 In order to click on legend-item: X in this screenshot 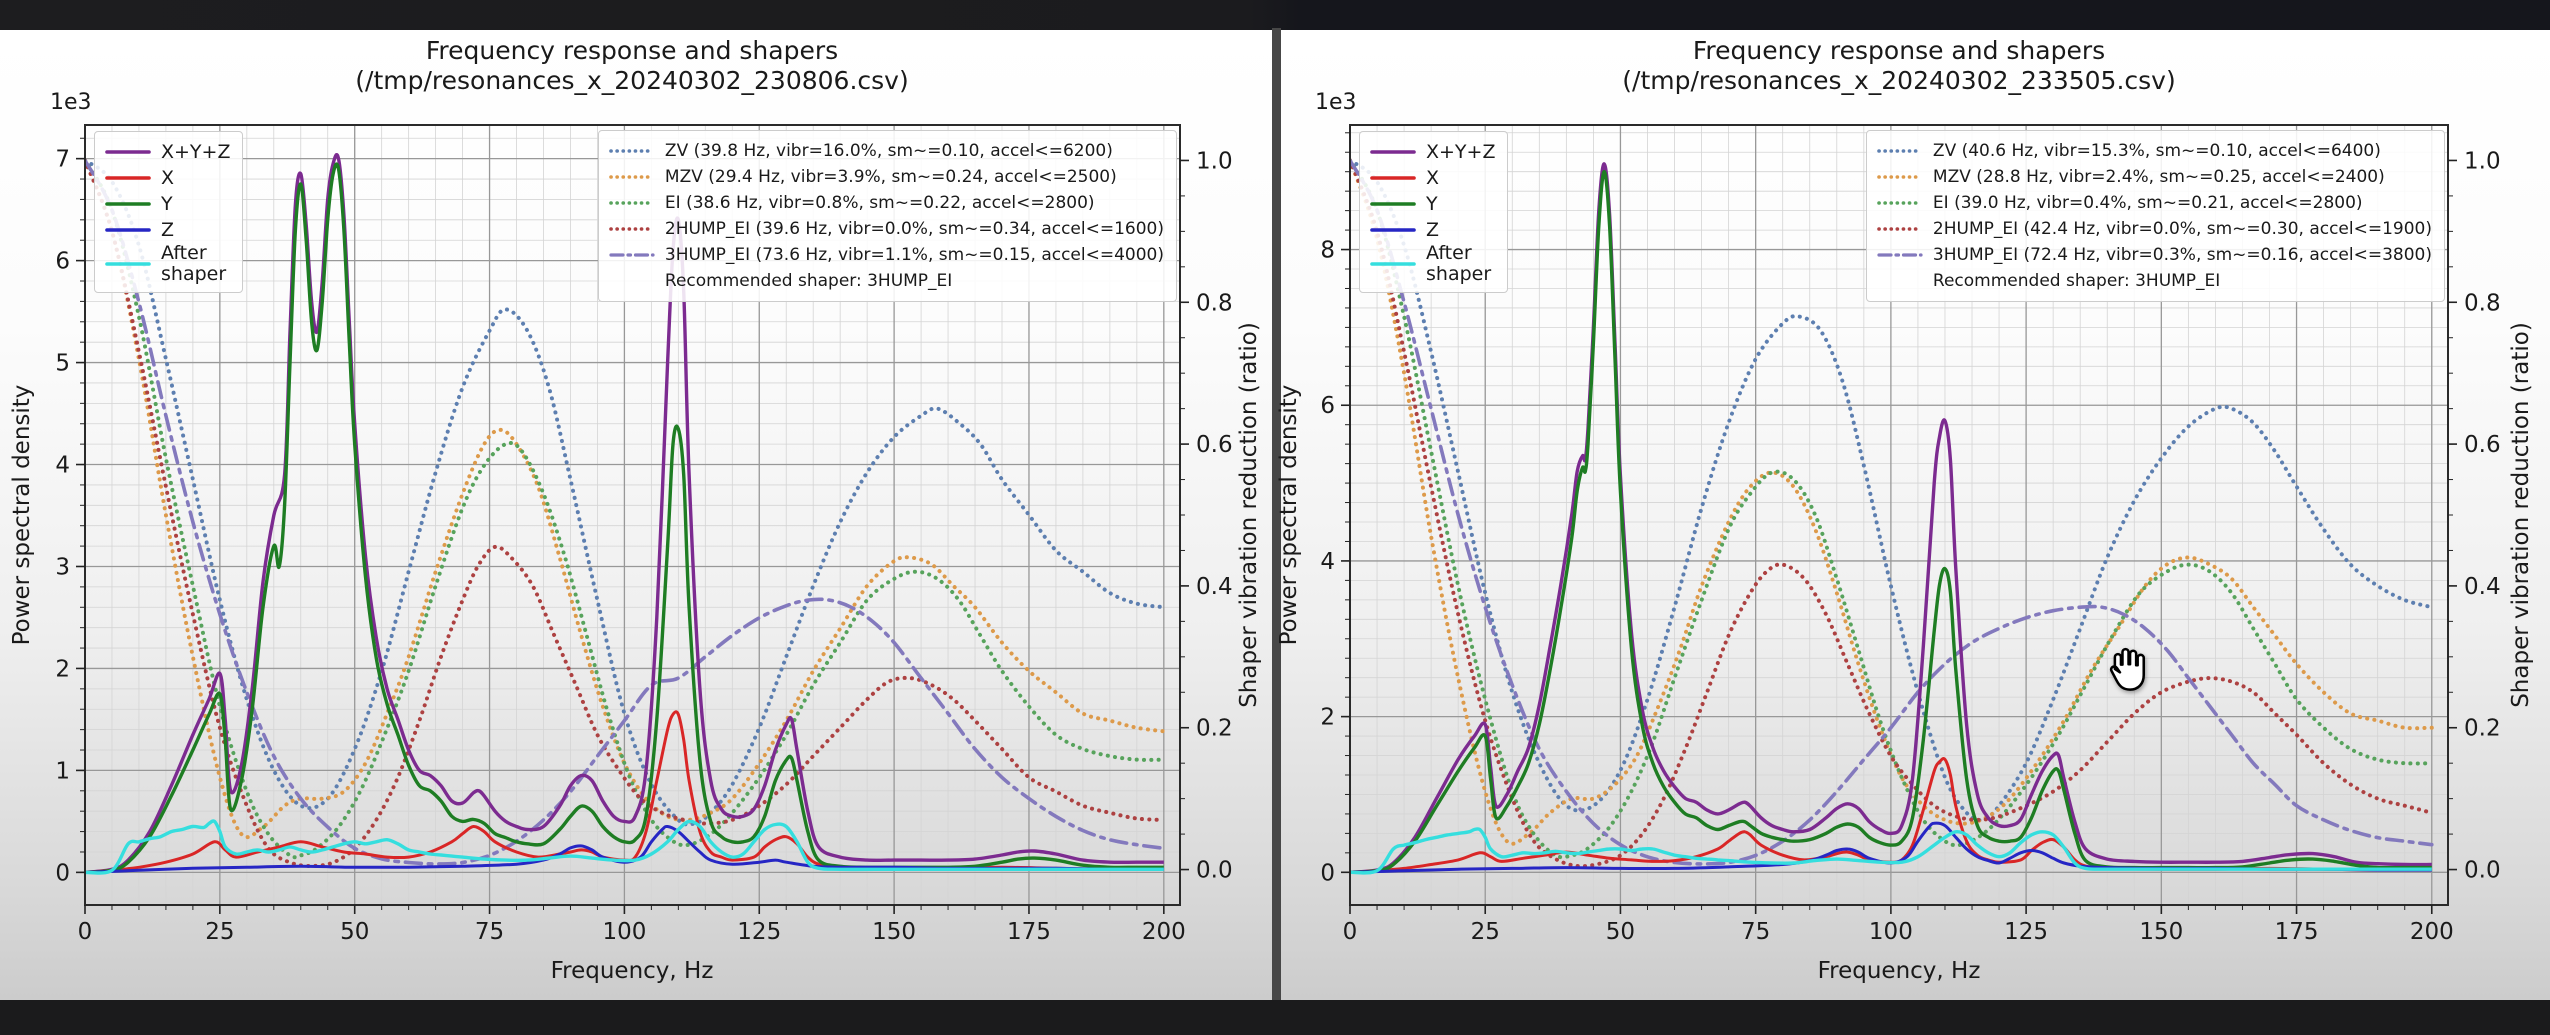, I will do `click(167, 178)`.